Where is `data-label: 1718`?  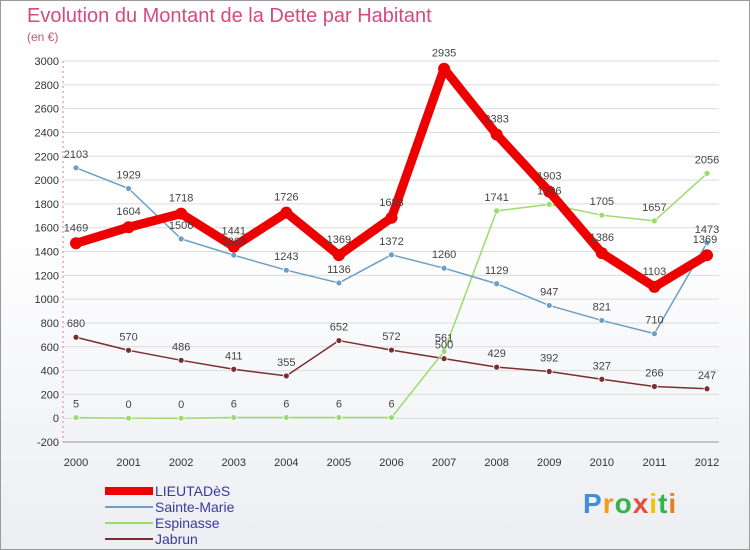 data-label: 1718 is located at coordinates (181, 199).